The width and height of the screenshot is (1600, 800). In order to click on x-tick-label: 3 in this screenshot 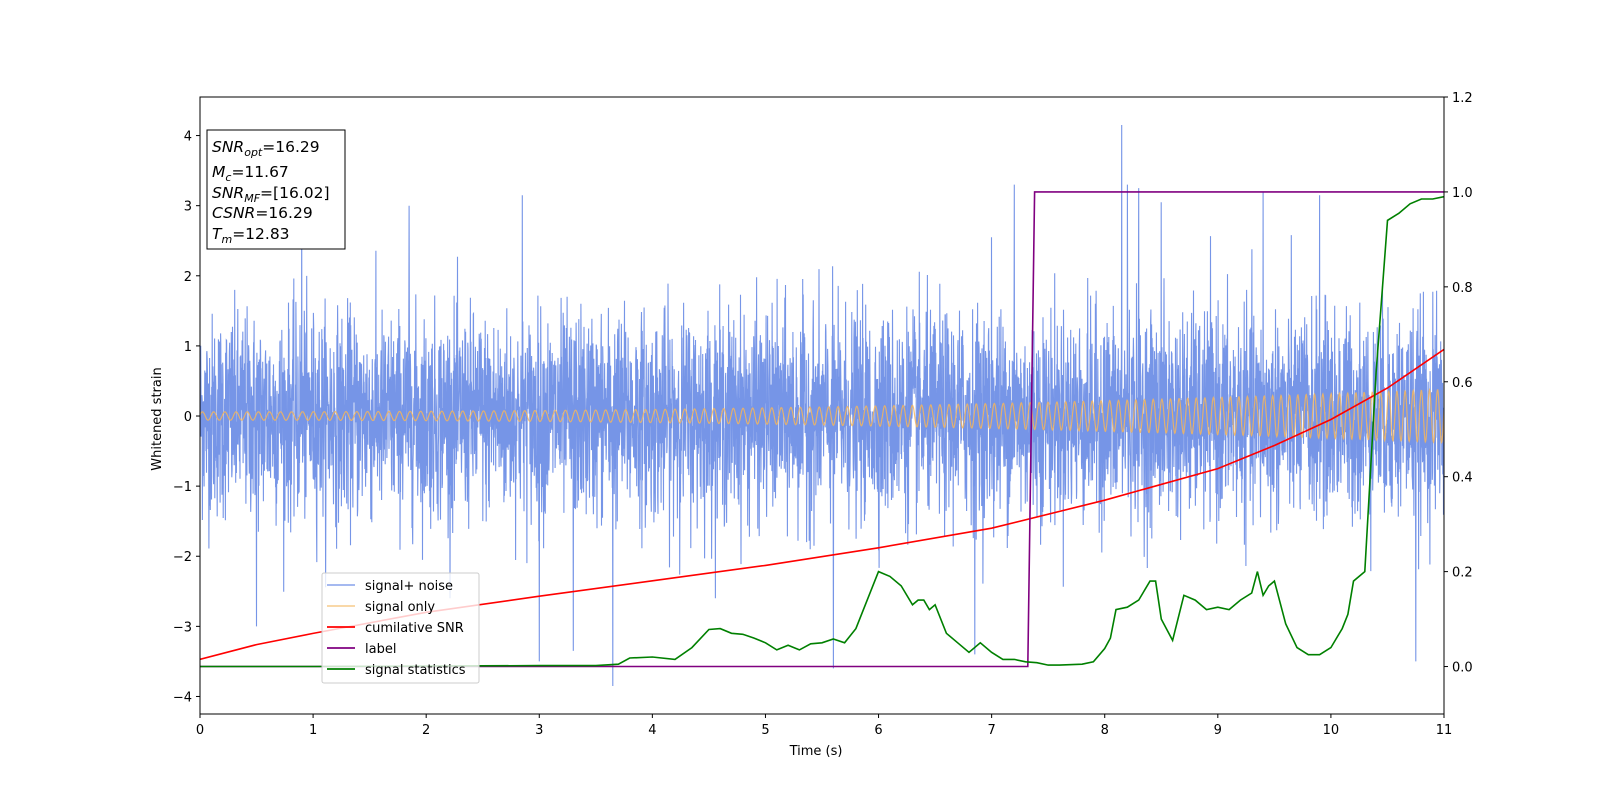, I will do `click(539, 730)`.